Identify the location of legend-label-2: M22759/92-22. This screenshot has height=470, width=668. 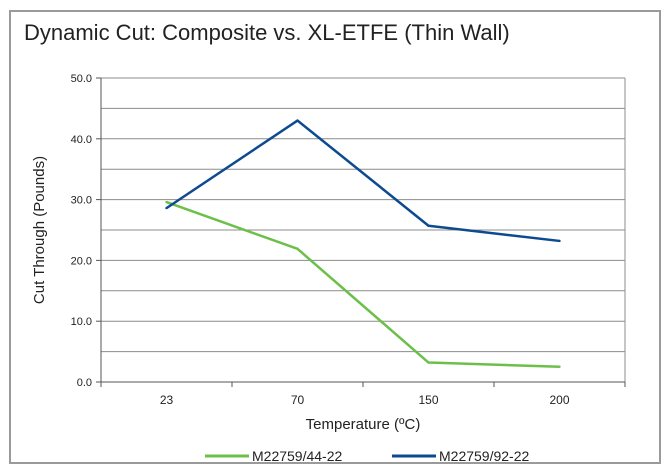
(484, 456).